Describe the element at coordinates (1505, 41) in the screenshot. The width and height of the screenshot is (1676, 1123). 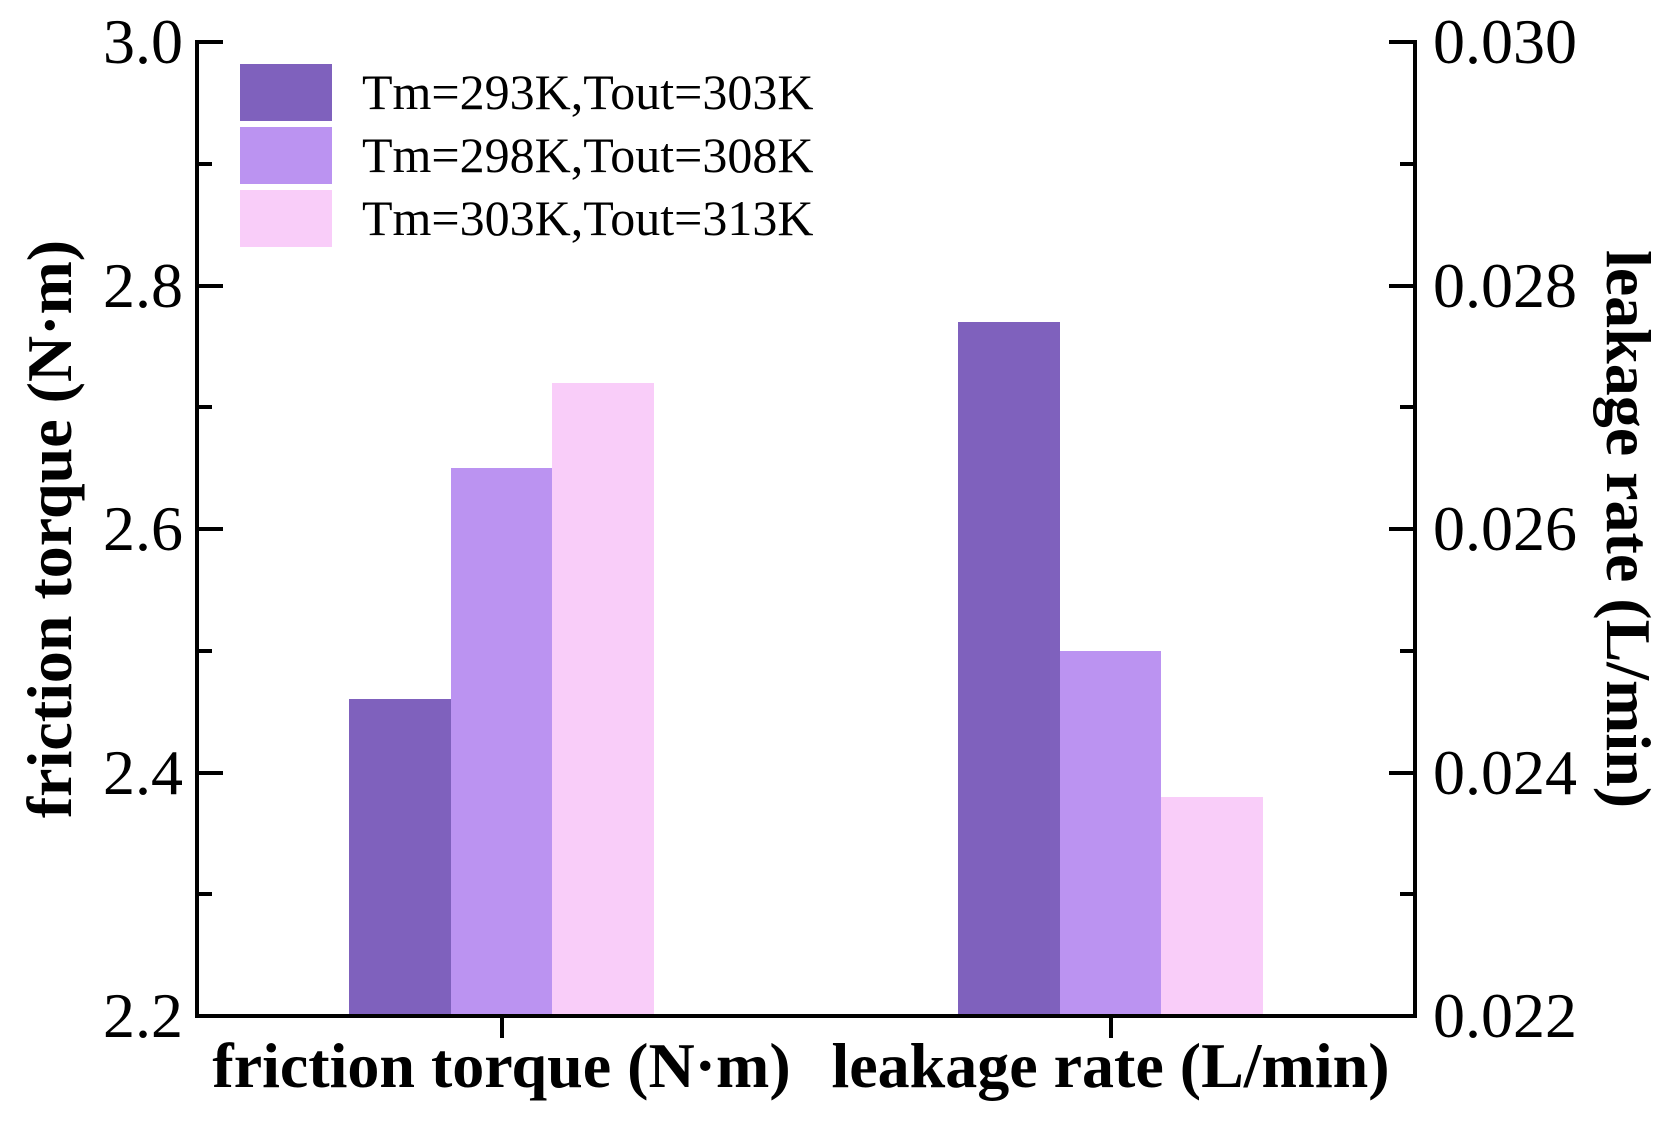
I see `right-axis-tick-label: 0.030` at that location.